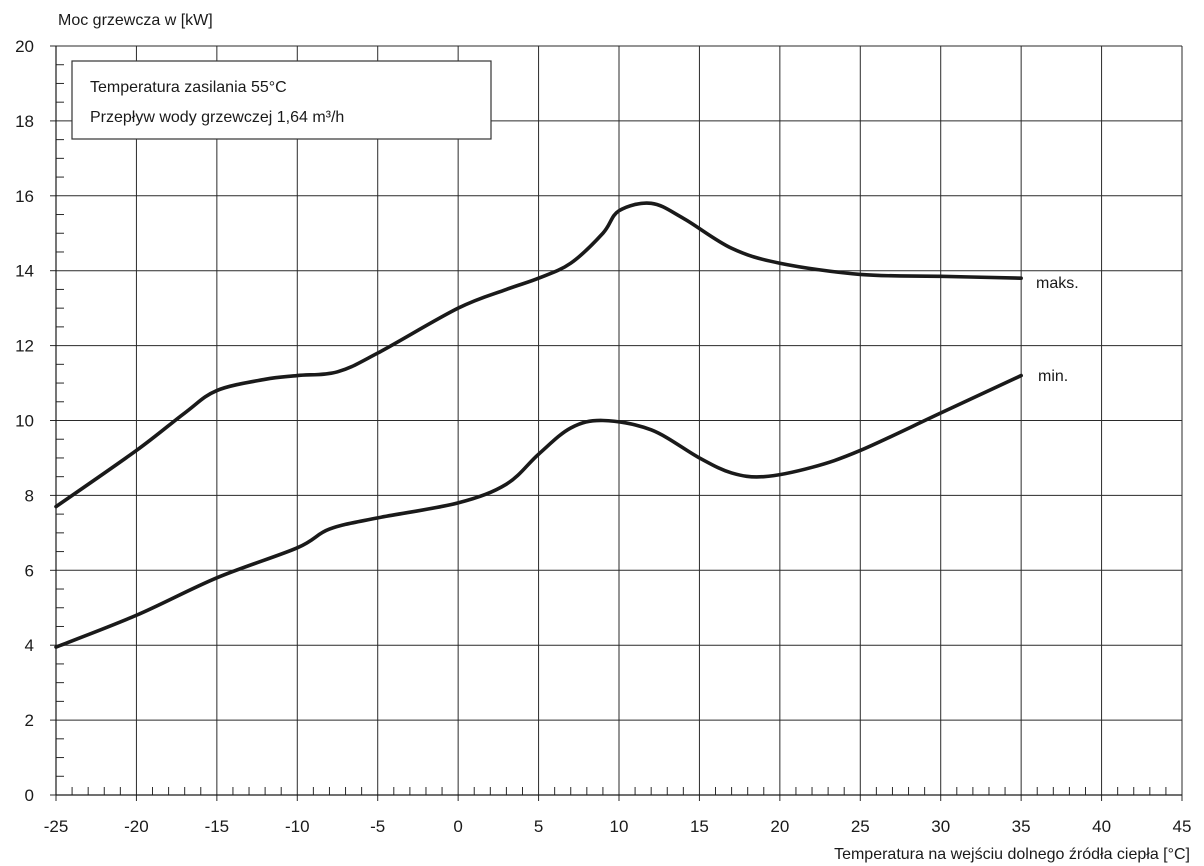  I want to click on y-tick-label: 0, so click(29, 795).